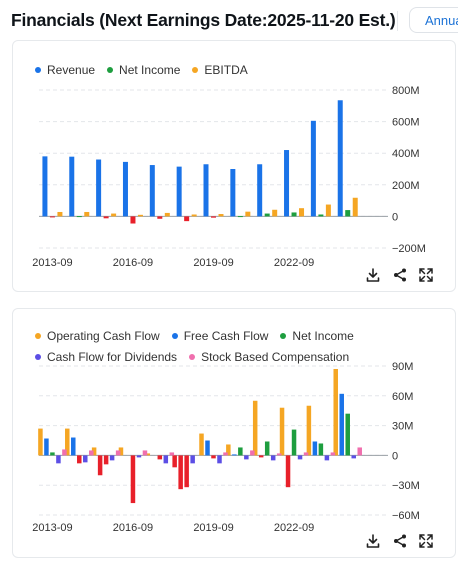  I want to click on legend-label: EBITDA, so click(226, 70).